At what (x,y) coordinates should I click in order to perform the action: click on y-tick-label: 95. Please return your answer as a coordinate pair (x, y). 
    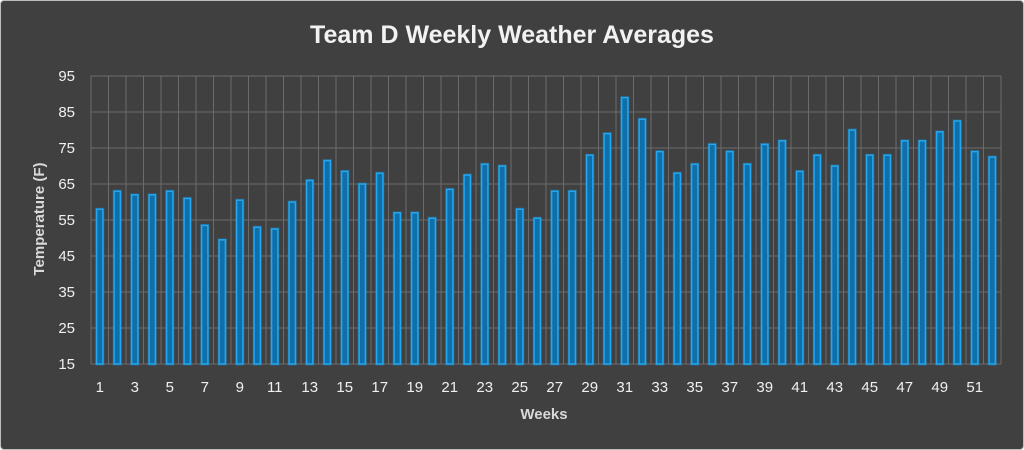
    Looking at the image, I should click on (66, 76).